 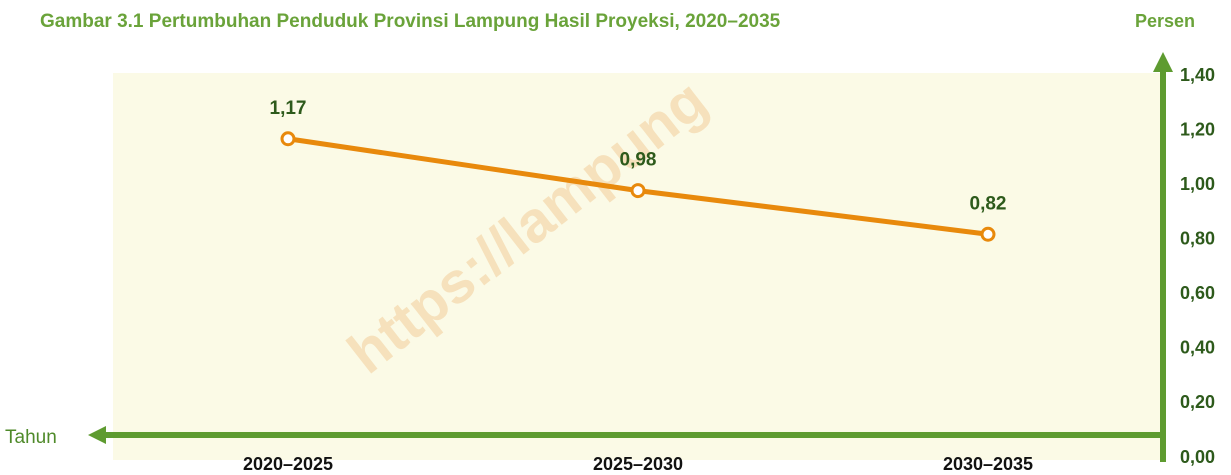 I want to click on x-tick-label: 2030–2035, so click(x=988, y=464).